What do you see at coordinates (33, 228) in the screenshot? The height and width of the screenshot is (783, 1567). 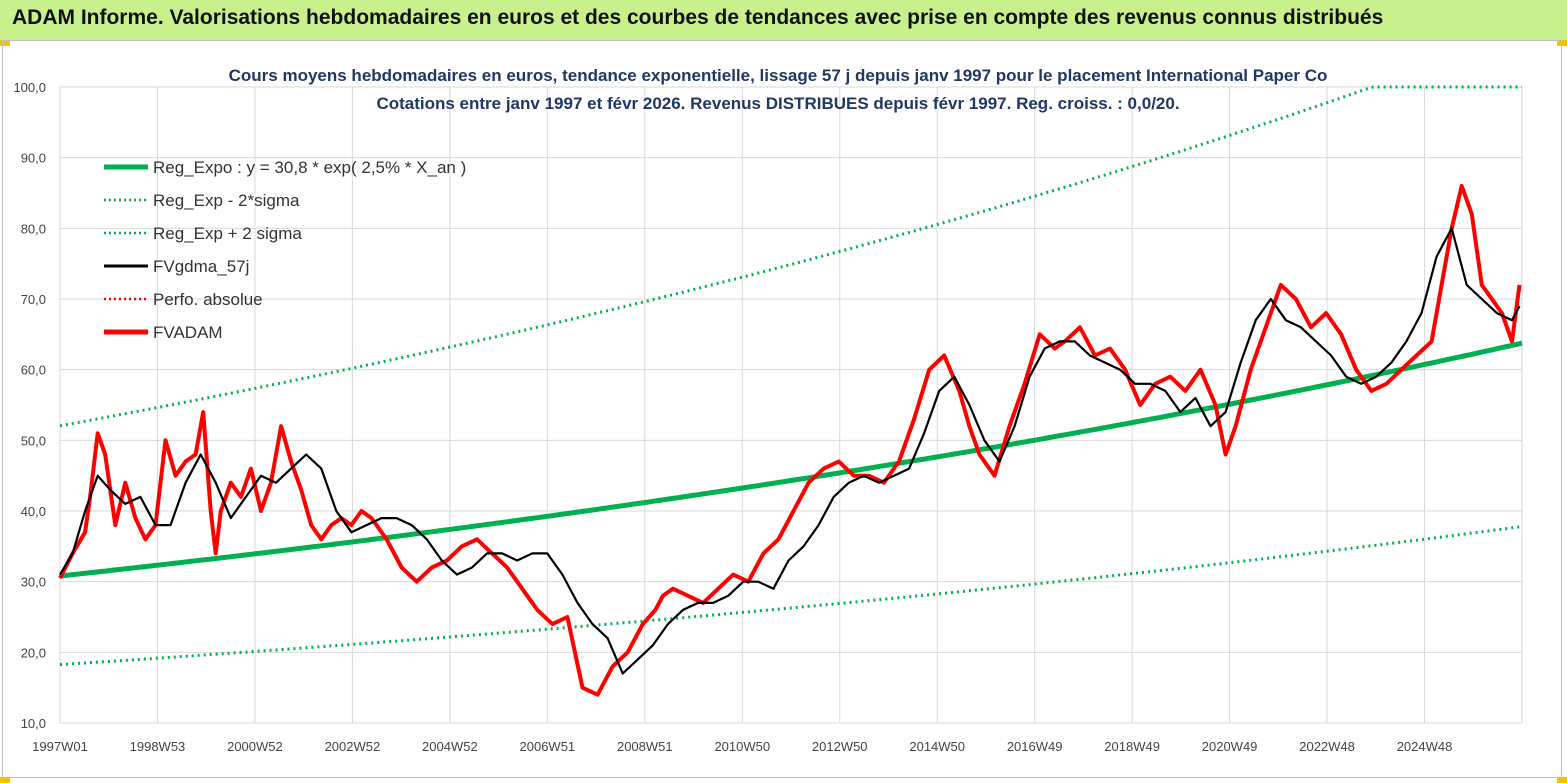 I see `y-tick-label: 80,0` at bounding box center [33, 228].